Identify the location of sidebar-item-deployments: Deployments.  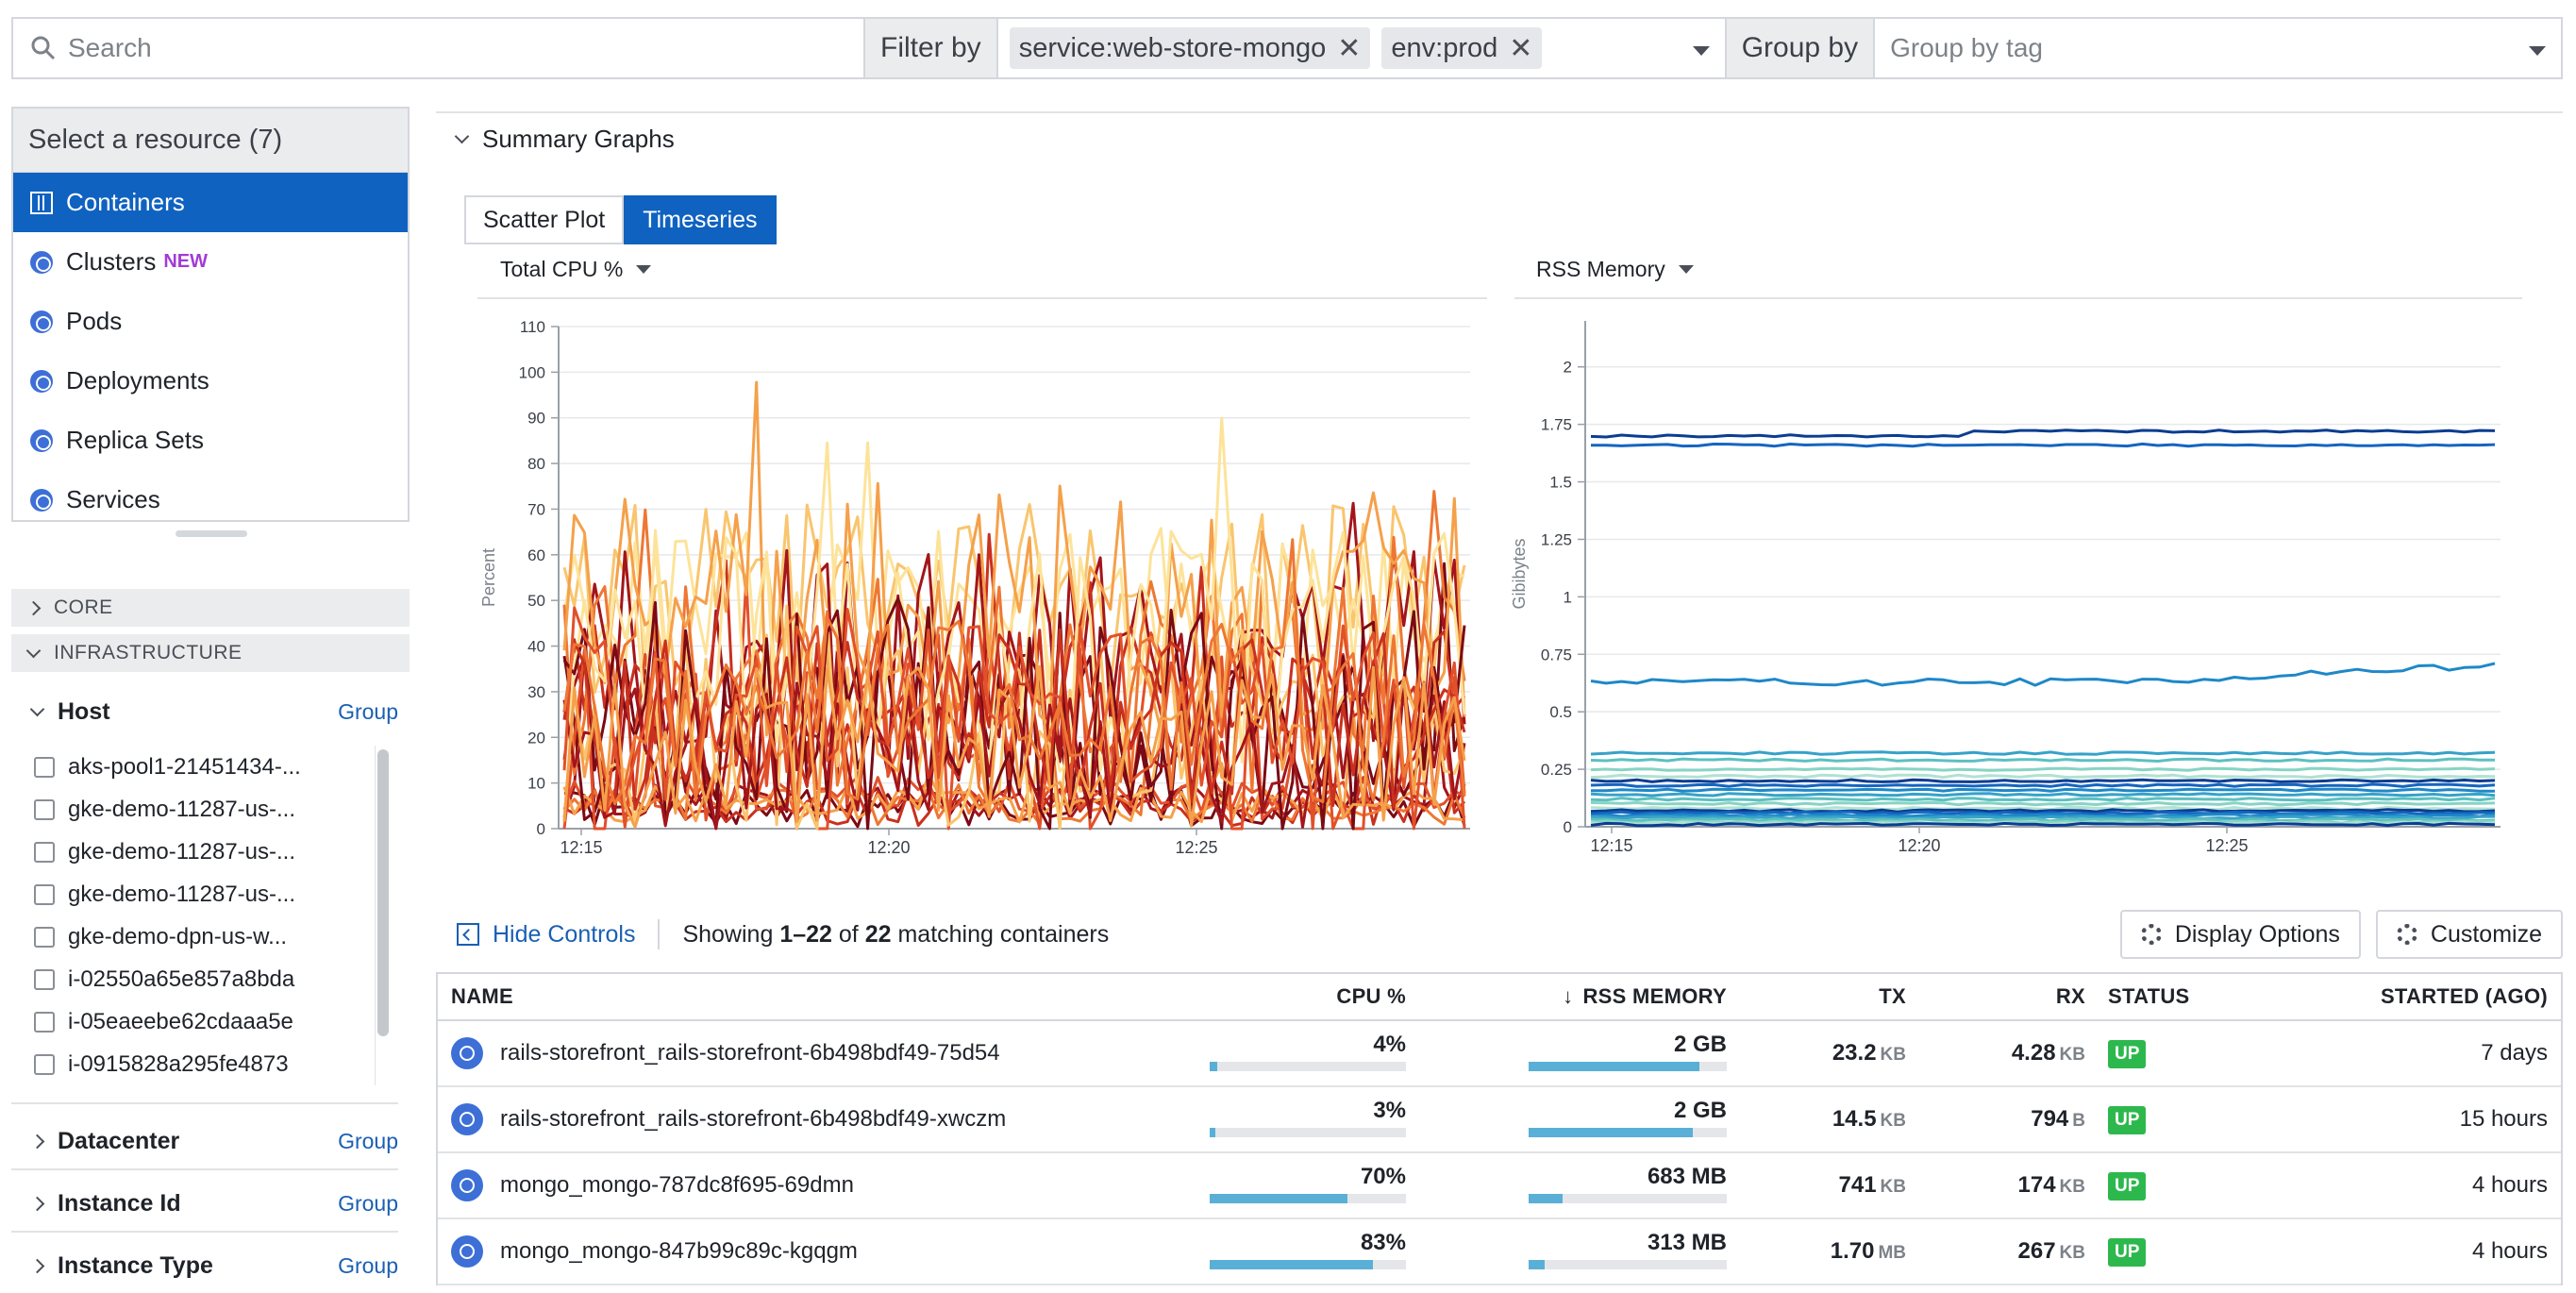
(210, 381).